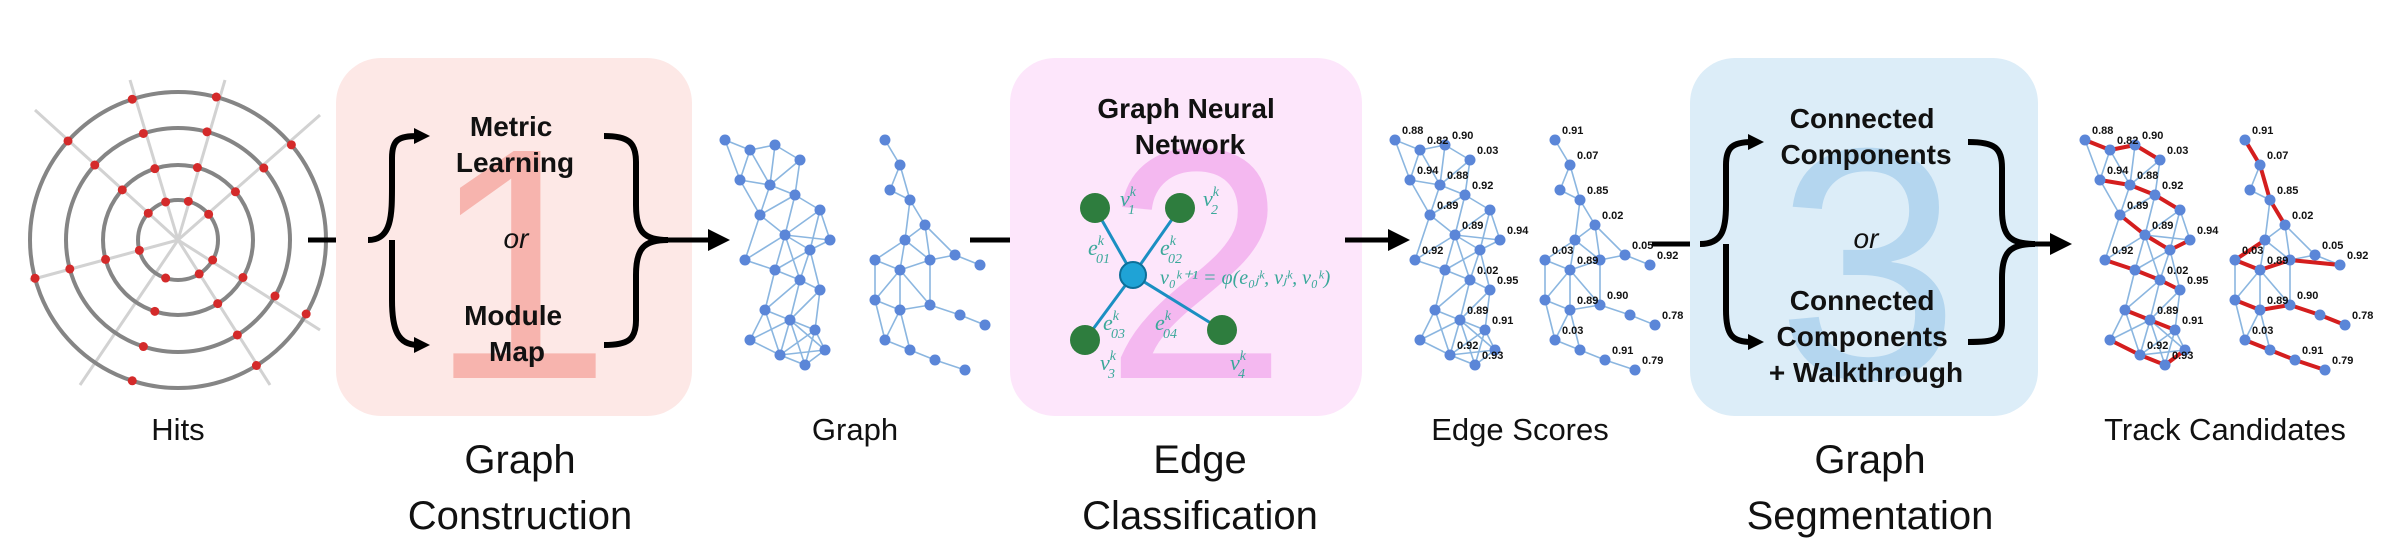 The height and width of the screenshot is (555, 2393). I want to click on arrow-construction-to-graph-head, so click(719, 240).